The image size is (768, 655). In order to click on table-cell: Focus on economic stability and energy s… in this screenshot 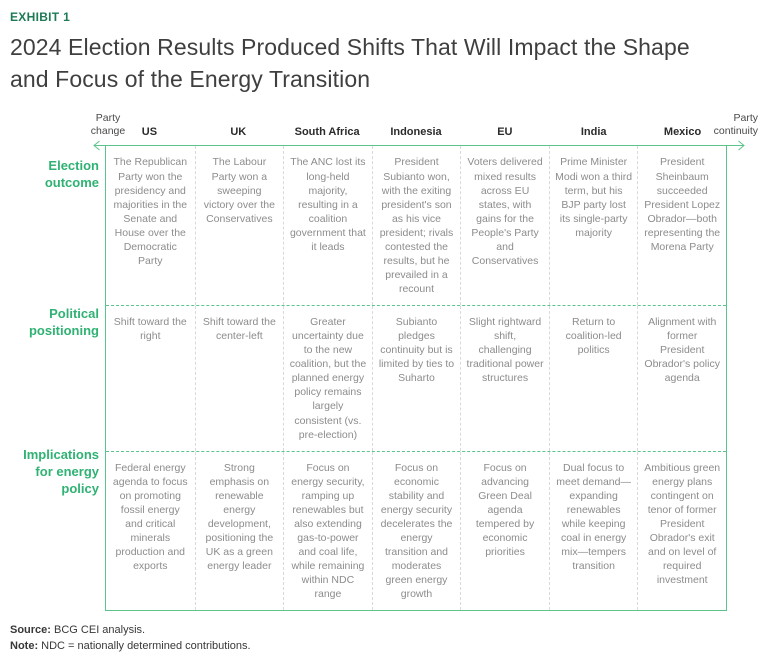, I will do `click(416, 531)`.